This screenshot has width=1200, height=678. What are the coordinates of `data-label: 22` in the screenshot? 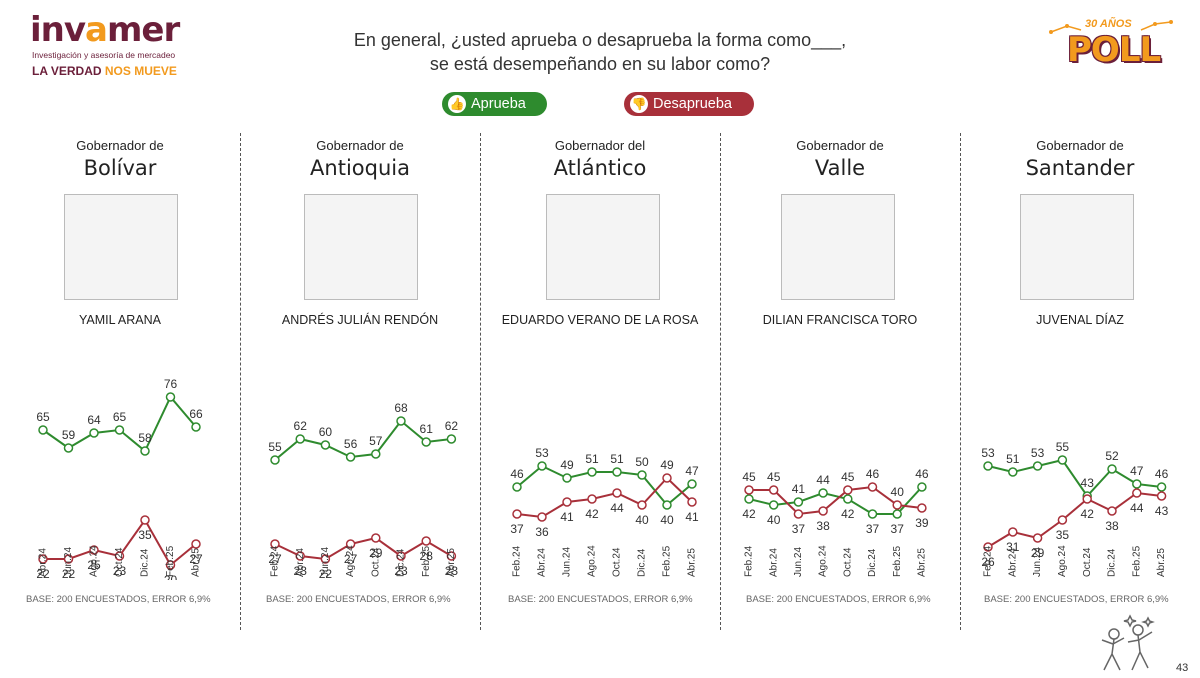 It's located at (326, 573).